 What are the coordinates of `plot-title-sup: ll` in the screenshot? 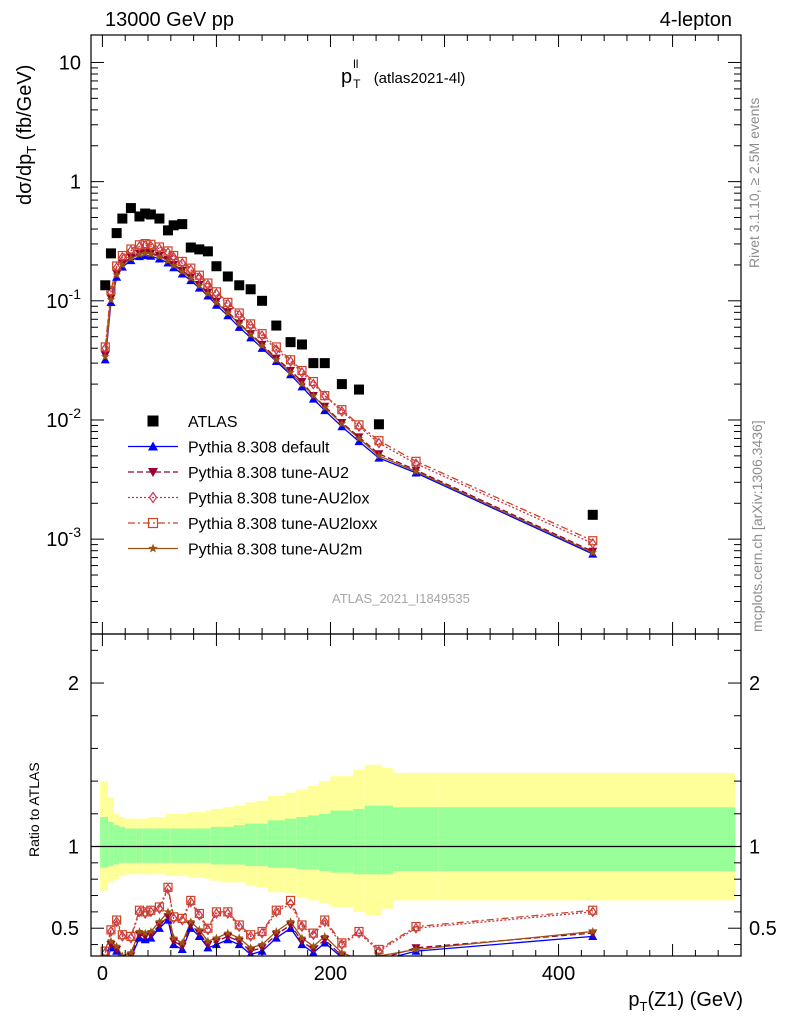 It's located at (356, 64).